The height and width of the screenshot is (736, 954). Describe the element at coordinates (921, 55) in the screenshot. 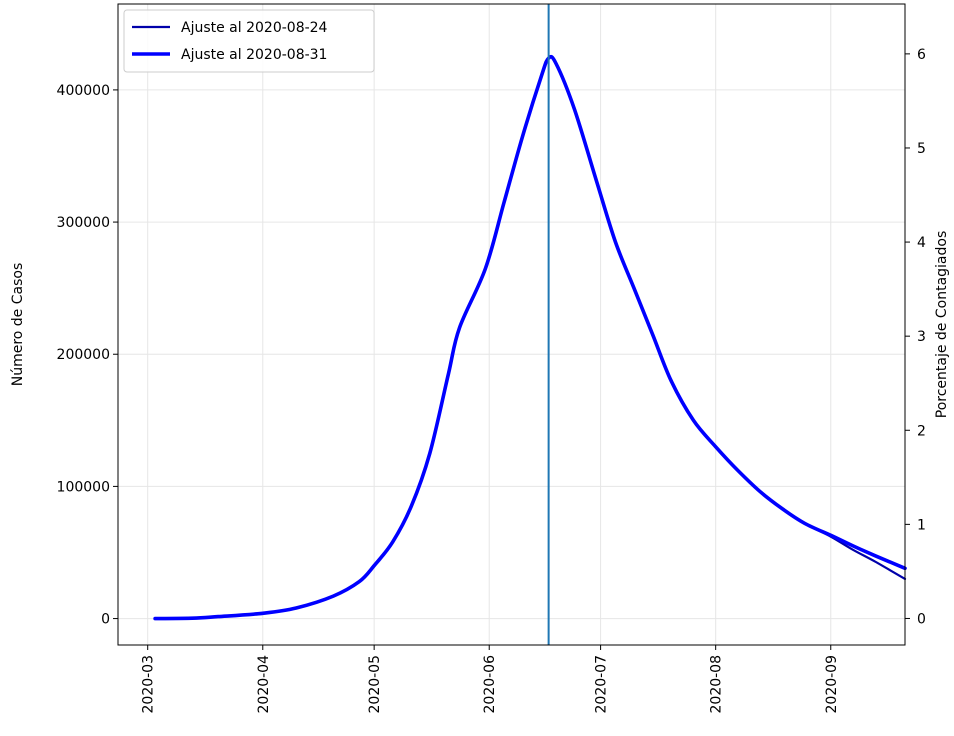

I see `y-right-tick-label: 6` at that location.